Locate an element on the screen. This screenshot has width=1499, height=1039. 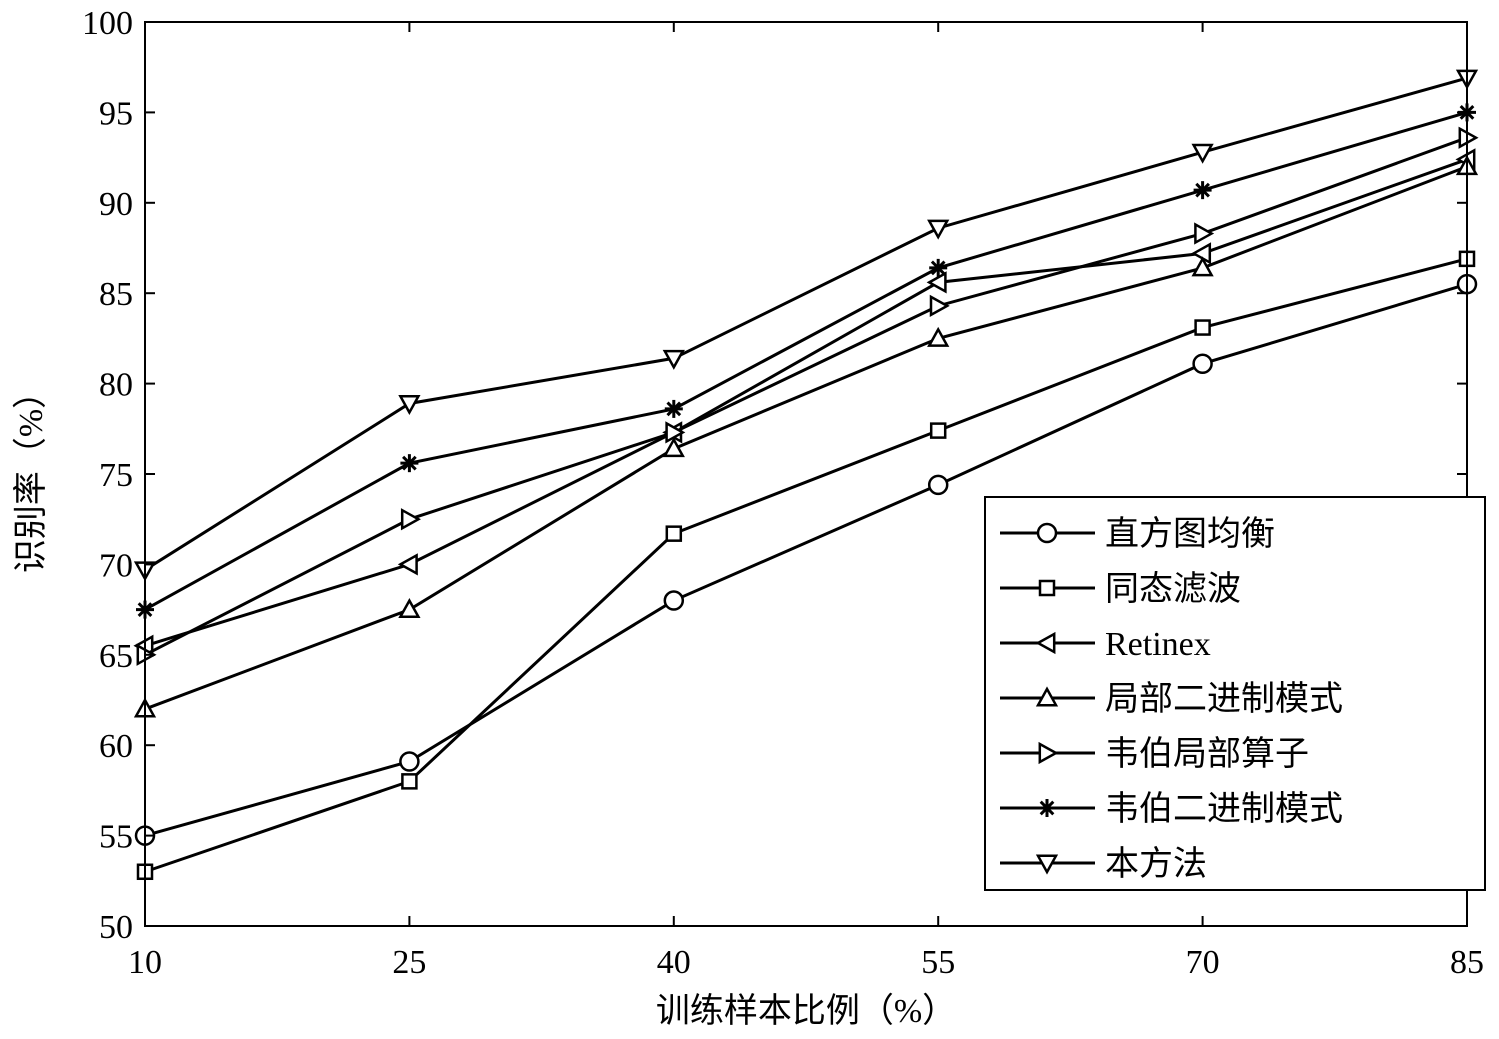
legend-label: 韦伯局部算子 is located at coordinates (1207, 754).